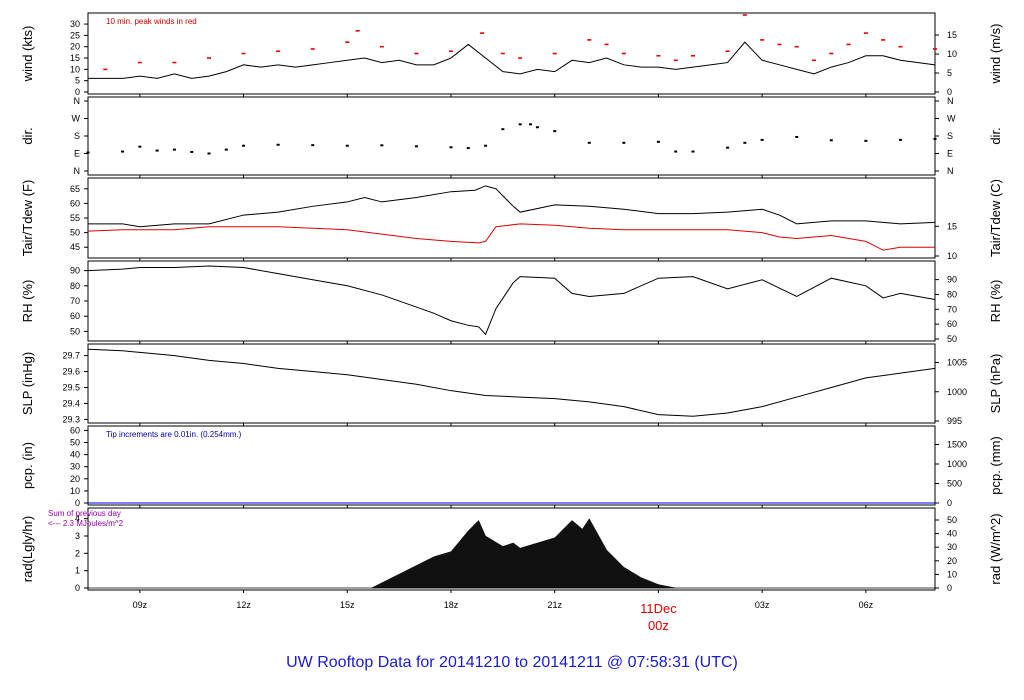 The width and height of the screenshot is (1024, 700). I want to click on x-tick-label: 03z, so click(762, 605).